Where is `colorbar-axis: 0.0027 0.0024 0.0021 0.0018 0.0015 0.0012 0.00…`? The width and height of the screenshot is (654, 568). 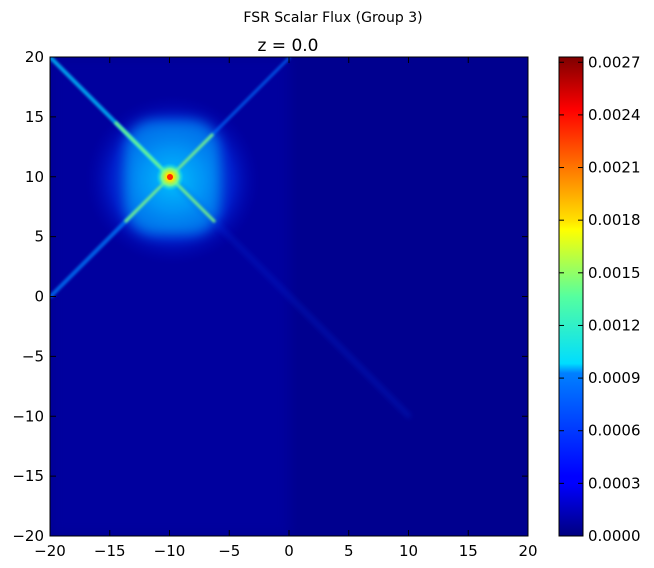 colorbar-axis: 0.0027 0.0024 0.0021 0.0018 0.0015 0.0012 0.00… is located at coordinates (600, 299).